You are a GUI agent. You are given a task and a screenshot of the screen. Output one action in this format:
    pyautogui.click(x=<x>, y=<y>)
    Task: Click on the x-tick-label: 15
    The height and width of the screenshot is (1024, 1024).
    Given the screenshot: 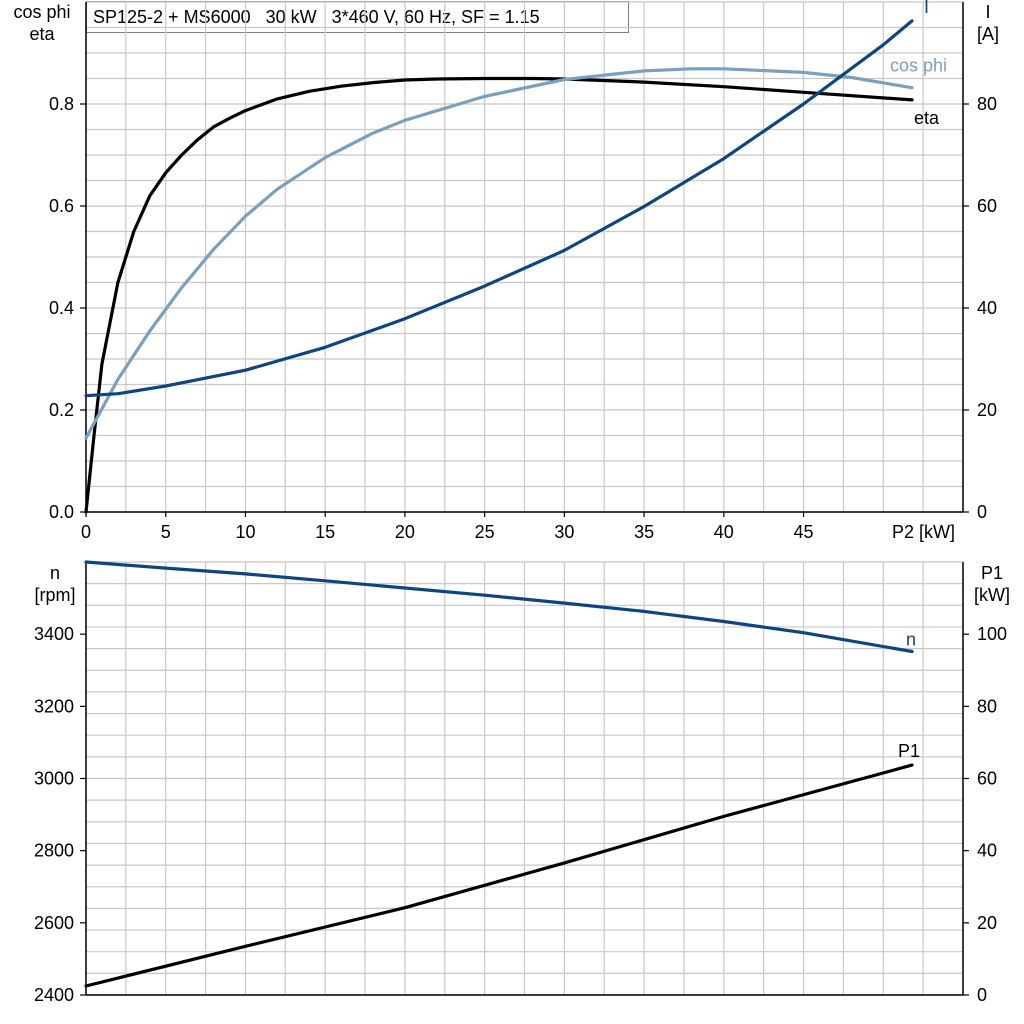 What is the action you would take?
    pyautogui.click(x=325, y=532)
    